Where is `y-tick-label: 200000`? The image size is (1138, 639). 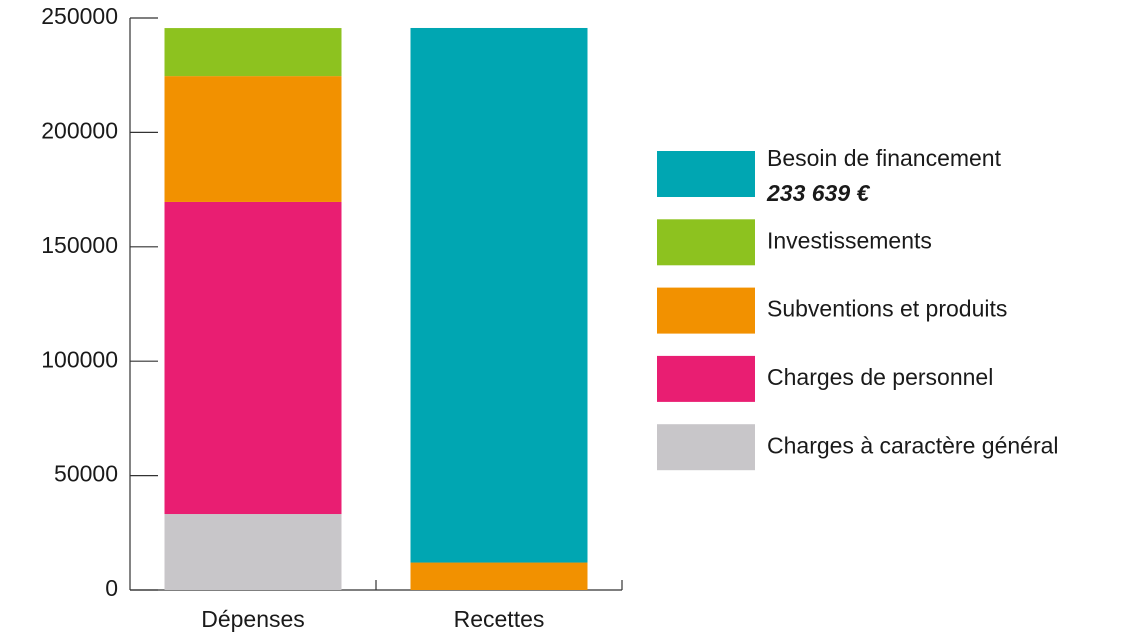 y-tick-label: 200000 is located at coordinates (79, 130).